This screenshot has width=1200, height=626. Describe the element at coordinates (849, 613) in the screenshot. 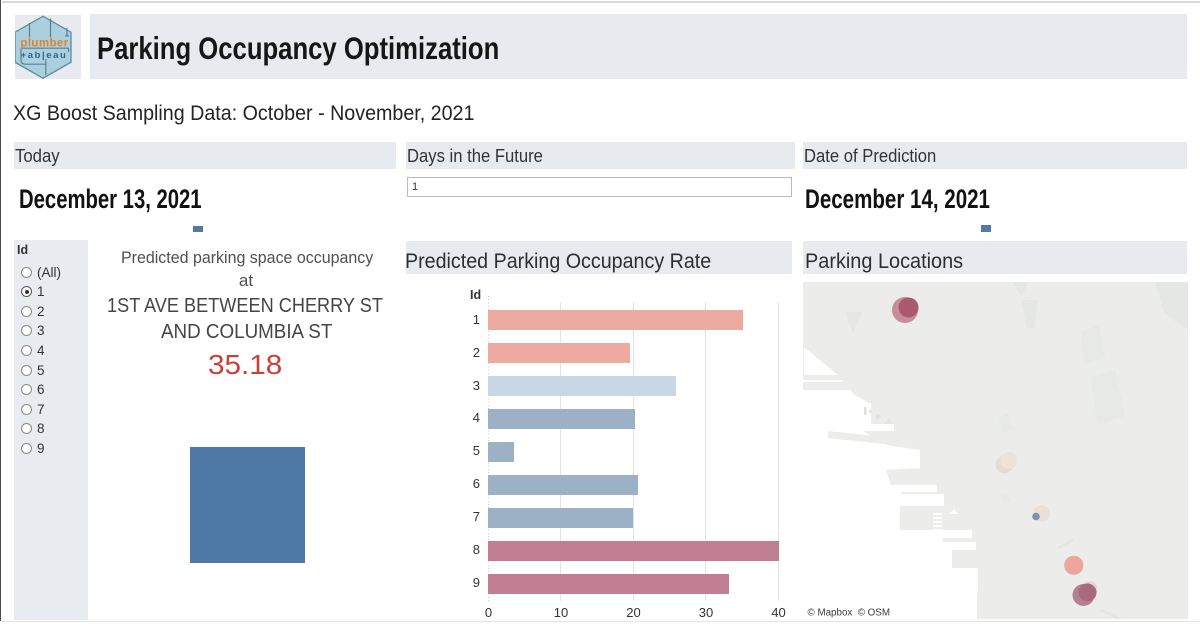

I see `svg-text: © Mapbox © OSM` at that location.